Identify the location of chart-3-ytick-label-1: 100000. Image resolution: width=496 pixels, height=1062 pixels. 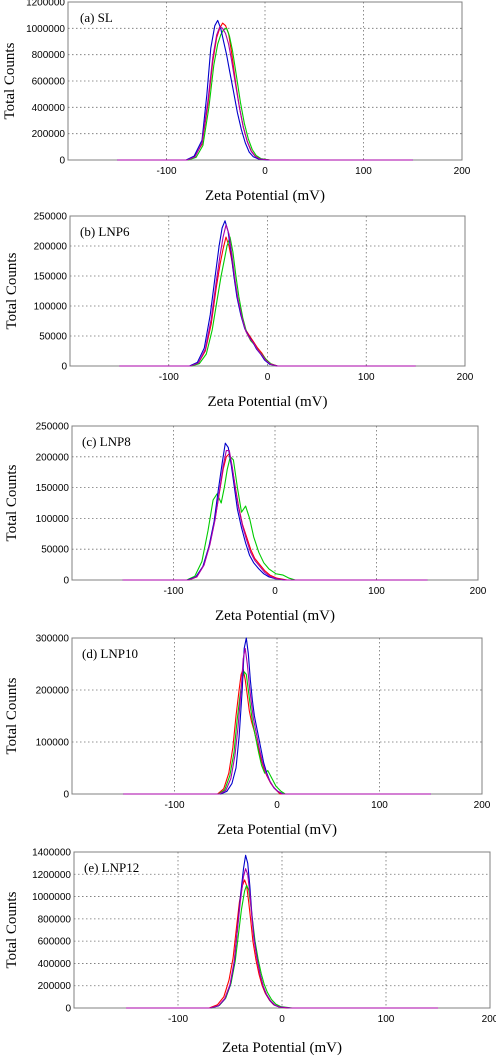
(53, 743).